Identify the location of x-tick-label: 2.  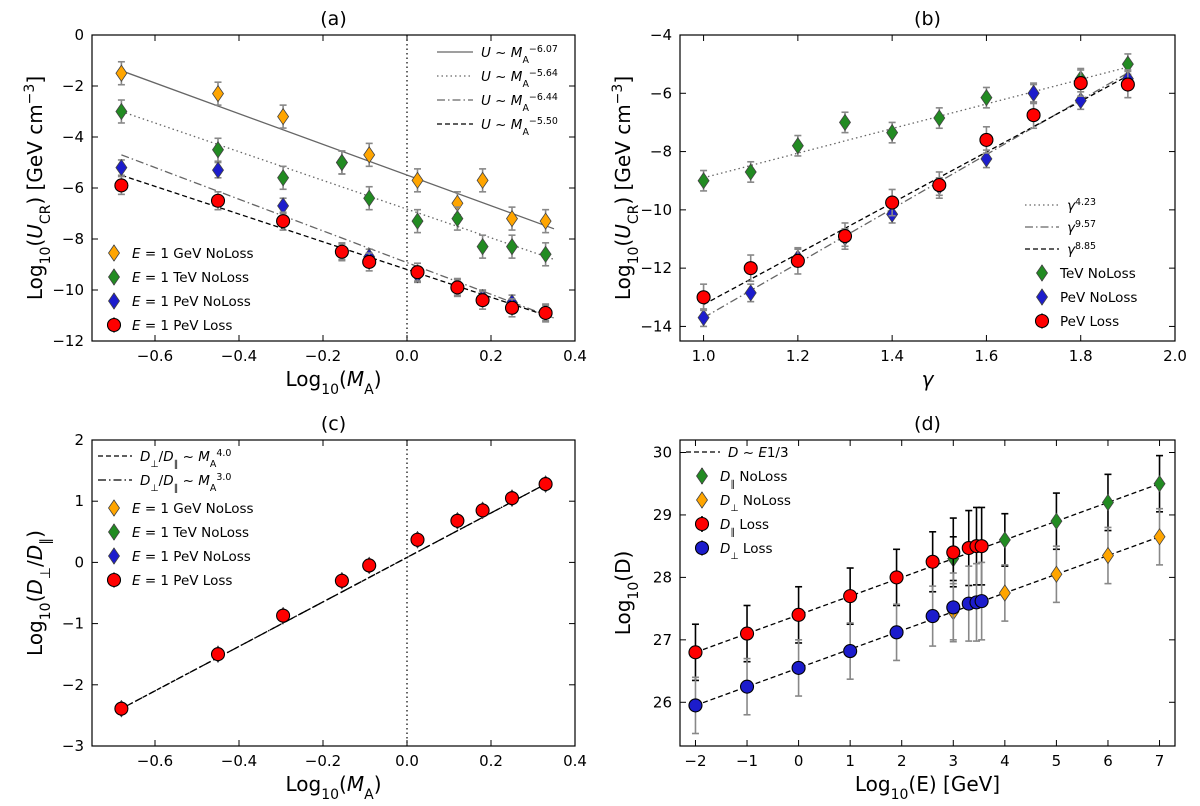
(902, 761).